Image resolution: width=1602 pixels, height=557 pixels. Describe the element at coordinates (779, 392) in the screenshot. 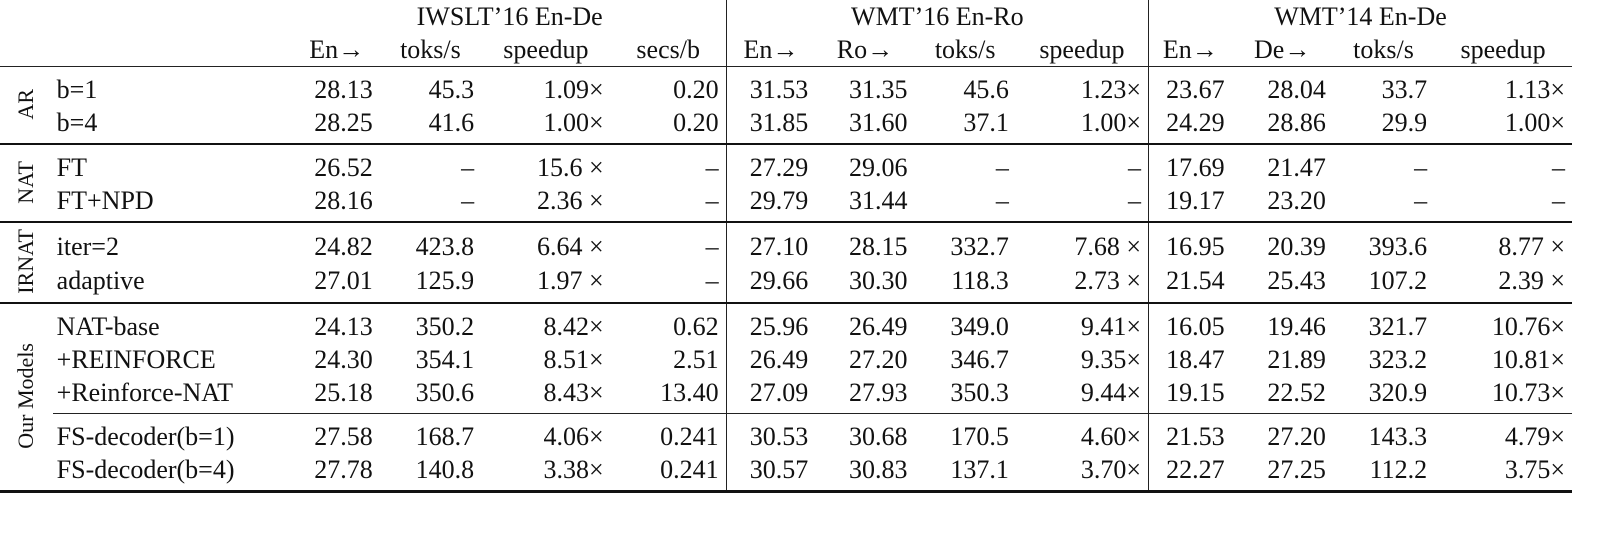

I see `cell: 27.09` at that location.